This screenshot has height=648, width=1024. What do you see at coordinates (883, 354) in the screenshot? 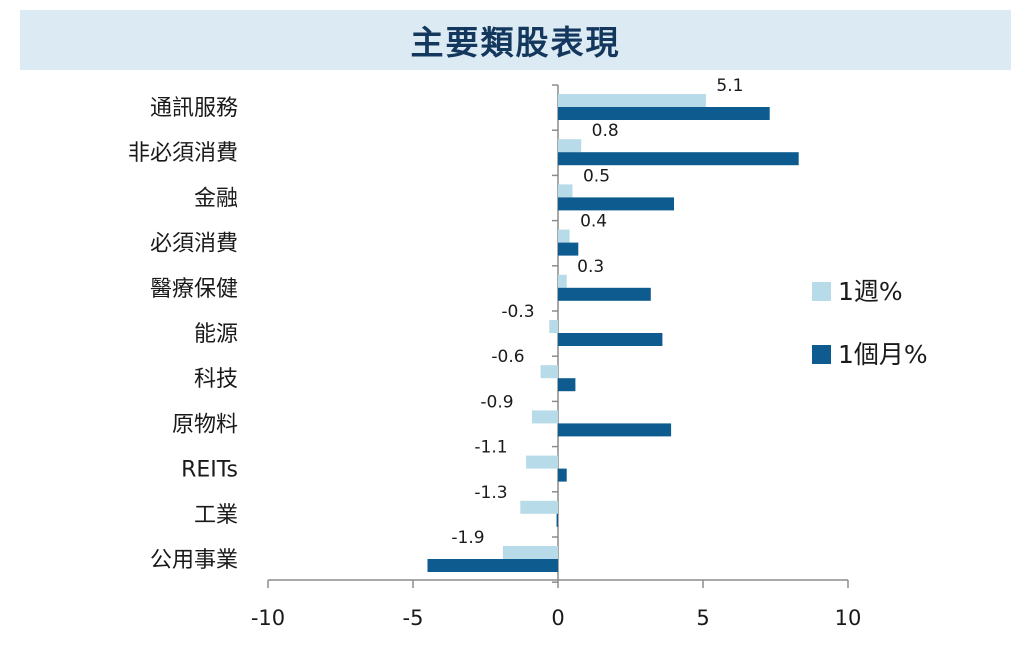
I see `legend-label-1month: 1個月%` at bounding box center [883, 354].